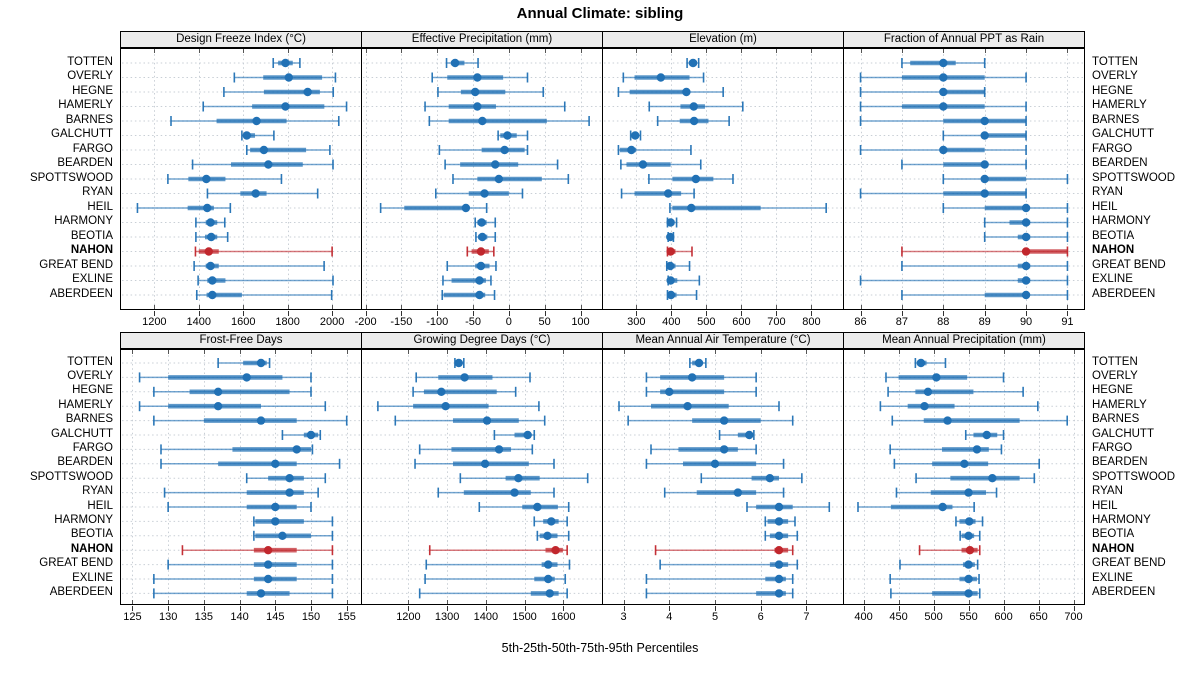  What do you see at coordinates (76, 563) in the screenshot?
I see `site-label: GREAT BEND` at bounding box center [76, 563].